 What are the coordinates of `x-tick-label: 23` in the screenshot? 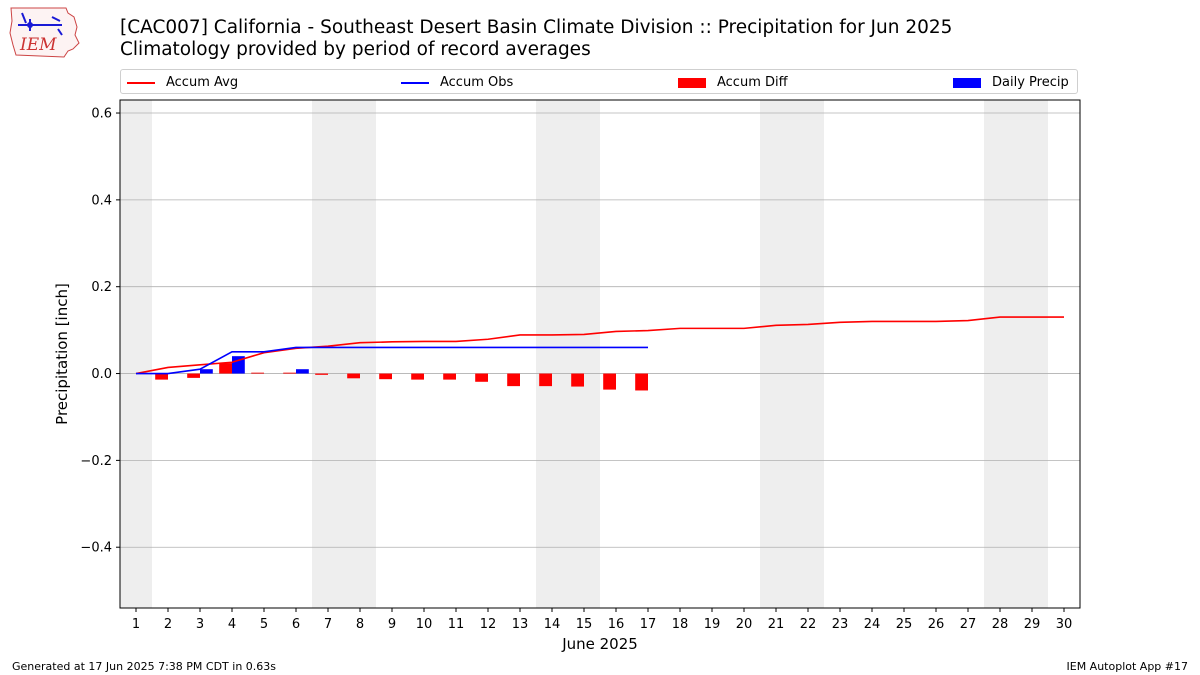 It's located at (840, 624).